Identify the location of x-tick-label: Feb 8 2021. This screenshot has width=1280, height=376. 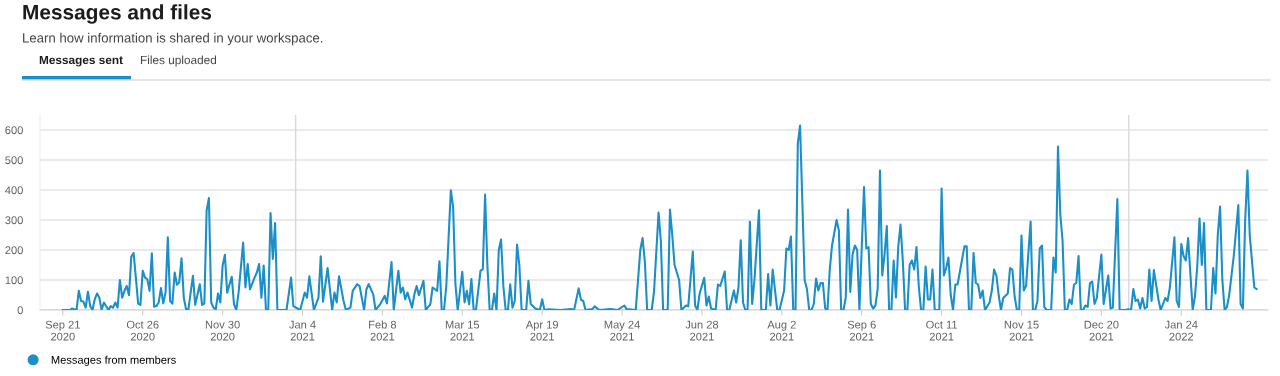
(383, 330).